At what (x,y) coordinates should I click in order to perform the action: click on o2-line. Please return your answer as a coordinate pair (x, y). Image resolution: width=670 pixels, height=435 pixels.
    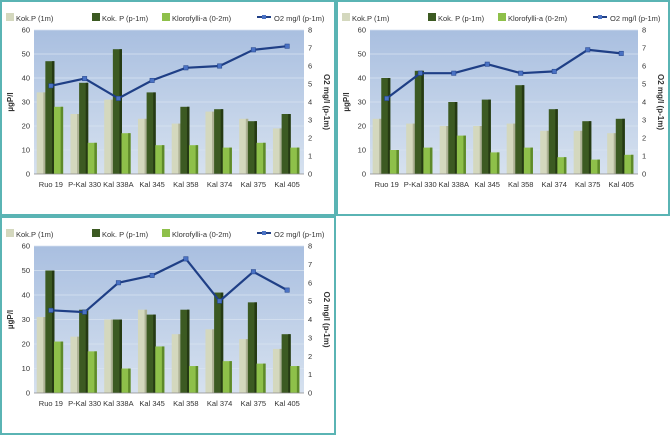
    Looking at the image, I should click on (504, 74).